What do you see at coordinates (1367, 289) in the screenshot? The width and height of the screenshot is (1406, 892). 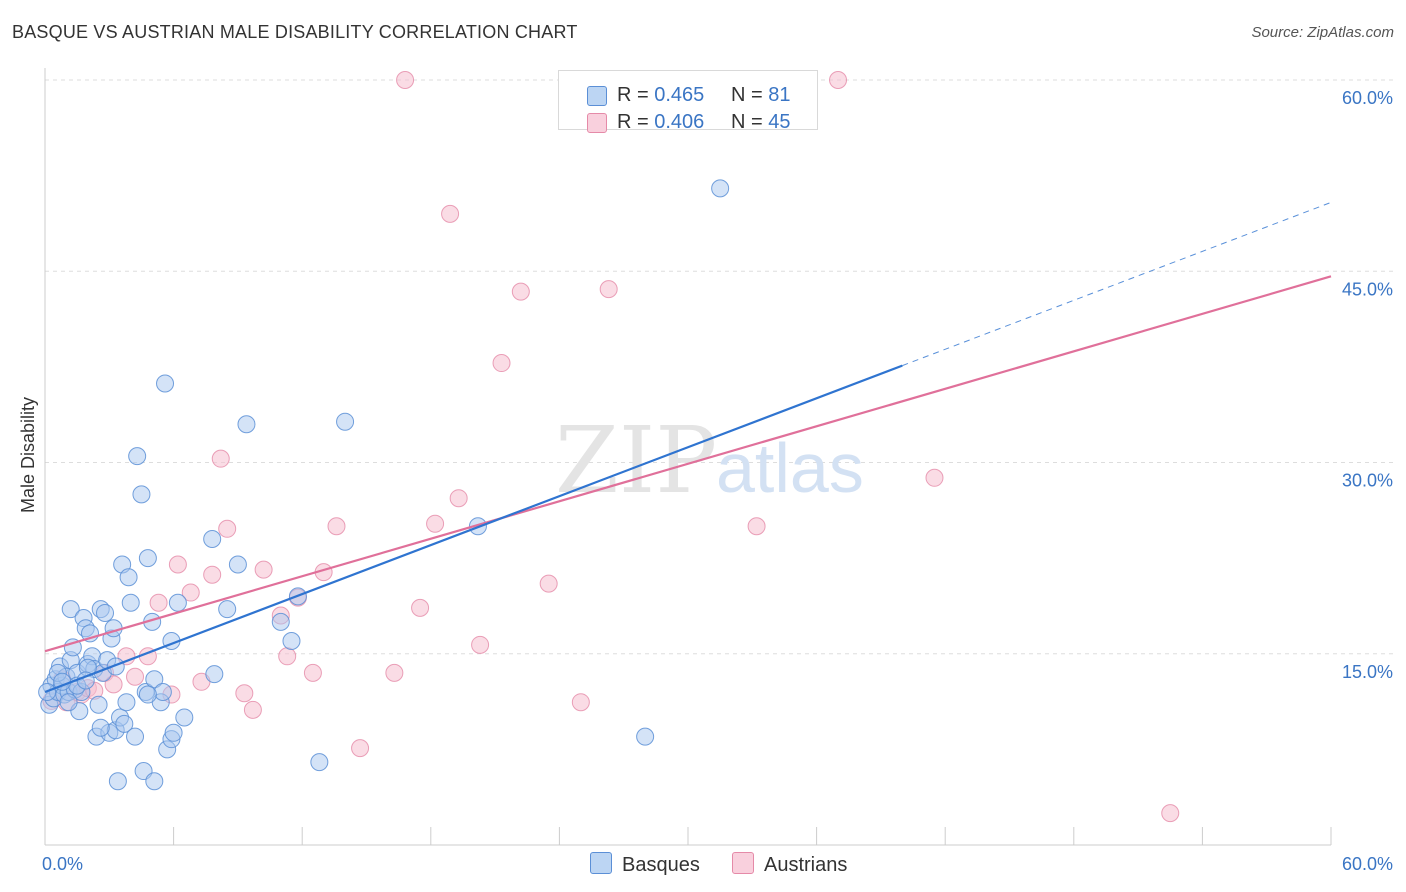 I see `y-tick-label: 45.0%` at bounding box center [1367, 289].